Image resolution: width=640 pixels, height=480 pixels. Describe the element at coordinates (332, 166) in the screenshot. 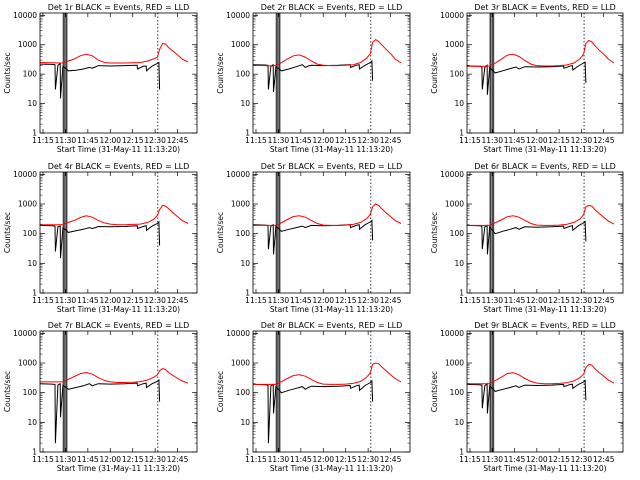

I see `panel-title: Det 5r BLACK = Events, RED = LLD` at that location.